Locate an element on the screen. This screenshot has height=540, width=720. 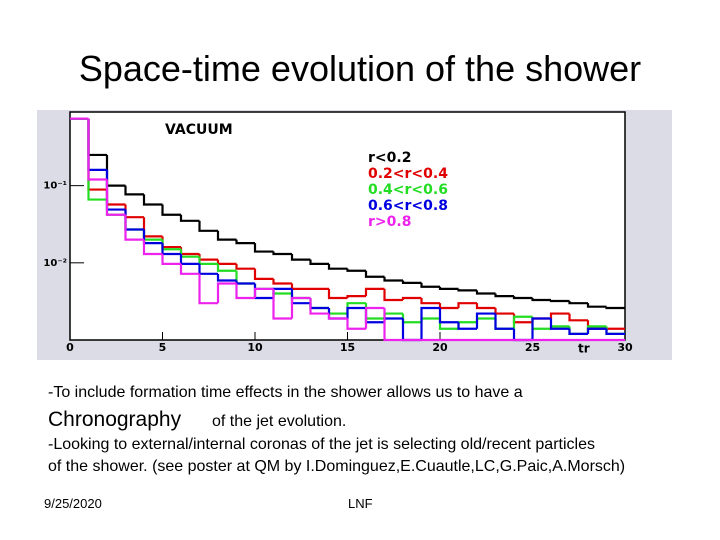
legend-entry: r<0.2 is located at coordinates (389, 158).